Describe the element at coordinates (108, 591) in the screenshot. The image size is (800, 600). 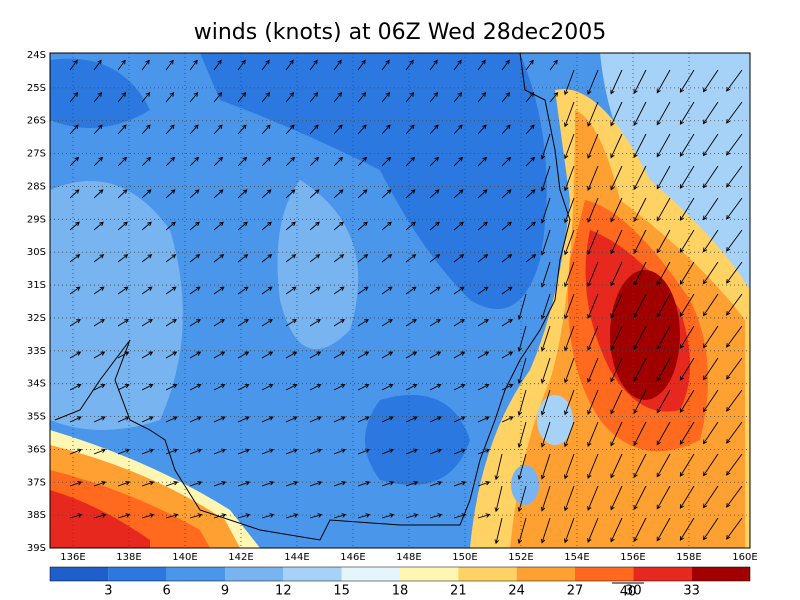
I see `colorbar-label: 3` at that location.